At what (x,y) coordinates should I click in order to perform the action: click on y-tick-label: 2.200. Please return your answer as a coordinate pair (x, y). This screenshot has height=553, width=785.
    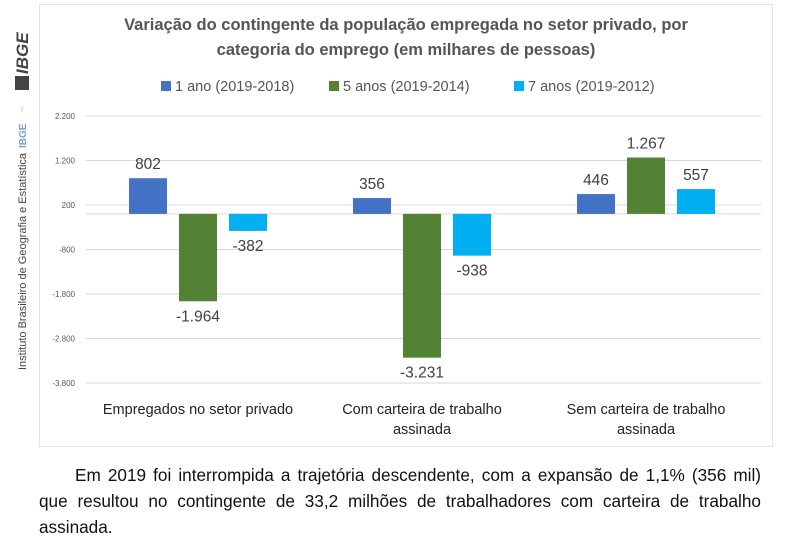
    Looking at the image, I should click on (65, 116).